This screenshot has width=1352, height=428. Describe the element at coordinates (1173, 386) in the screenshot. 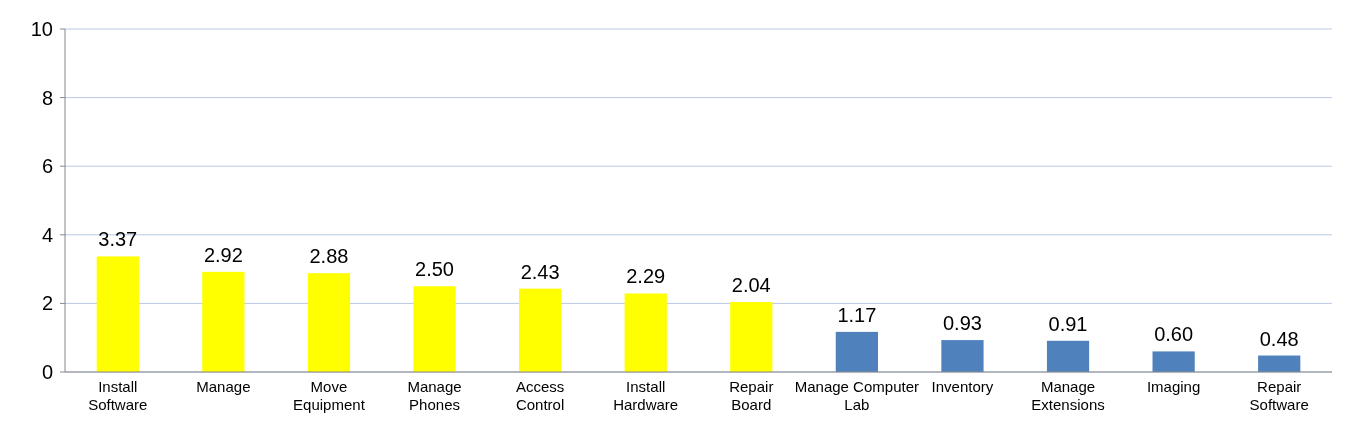

I see `x-tick-label: Imaging` at that location.